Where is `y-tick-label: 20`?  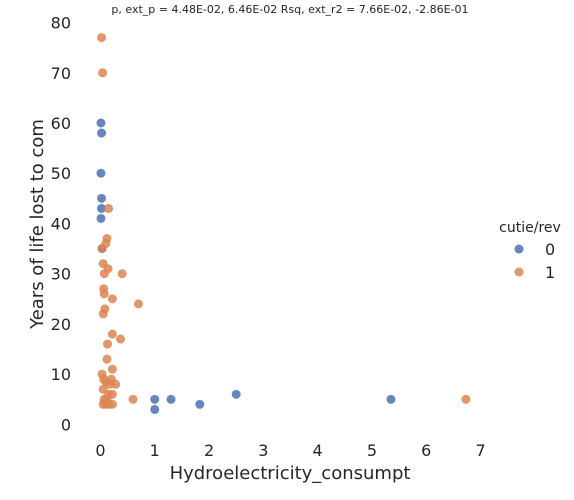
y-tick-label: 20 is located at coordinates (61, 324).